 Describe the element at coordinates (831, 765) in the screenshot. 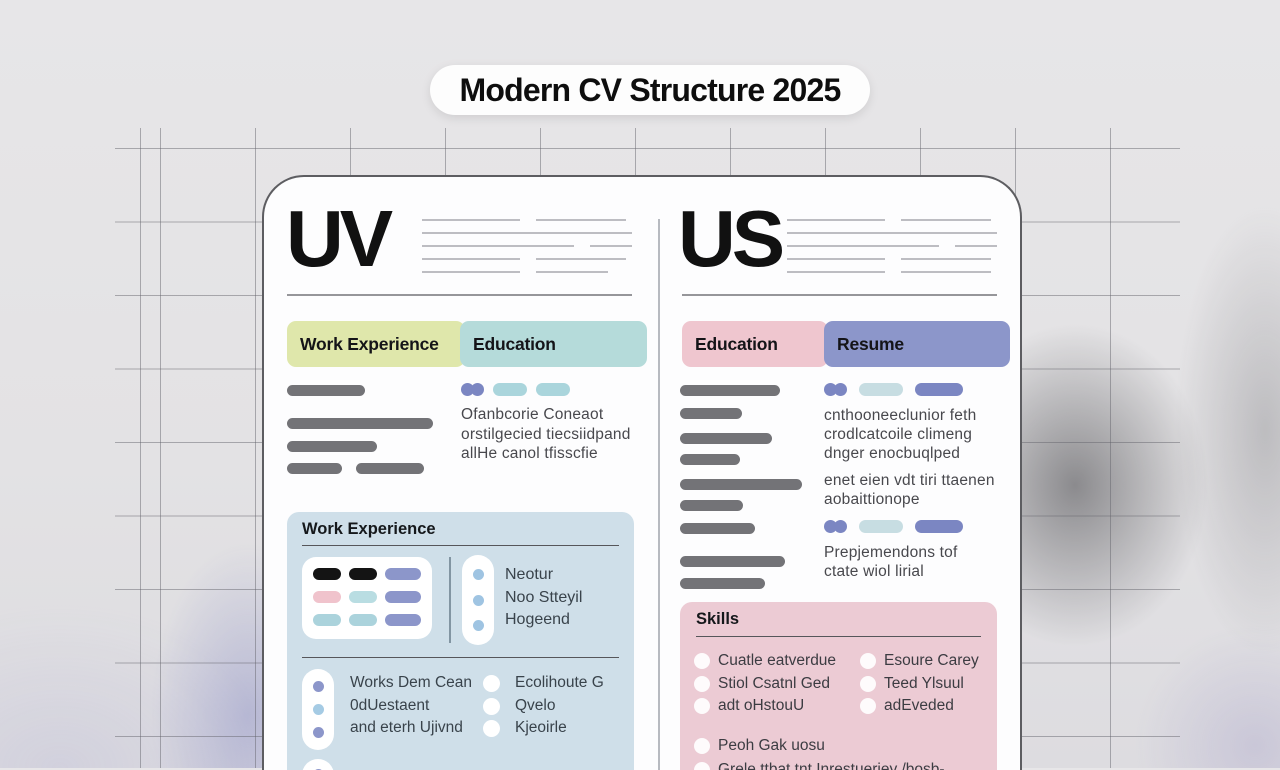

I see `skills-extra-2: Grele ttbat tnt Inrestueriey /bosb-` at that location.